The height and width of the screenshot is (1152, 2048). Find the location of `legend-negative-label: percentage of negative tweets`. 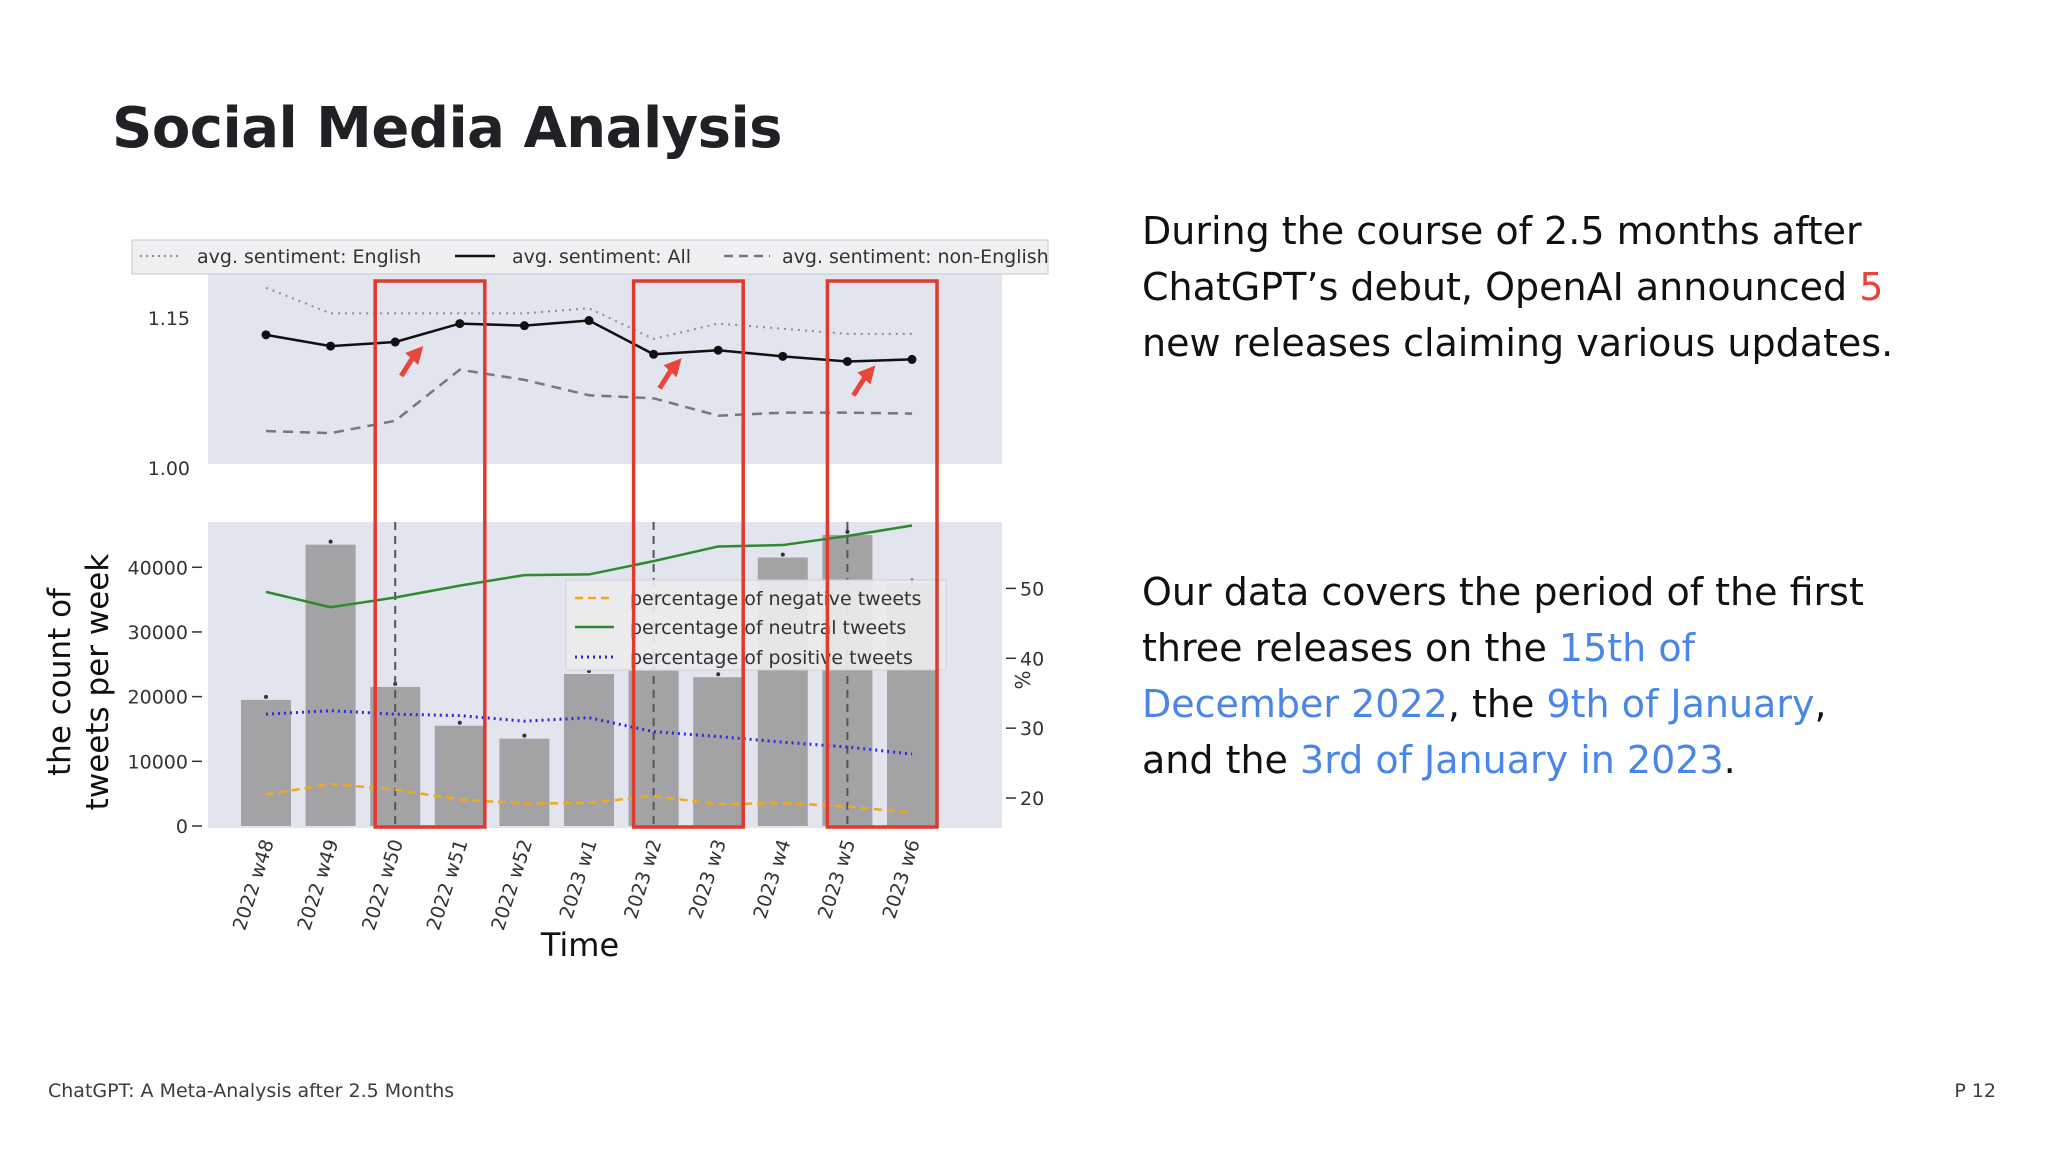

legend-negative-label: percentage of negative tweets is located at coordinates (775, 599).